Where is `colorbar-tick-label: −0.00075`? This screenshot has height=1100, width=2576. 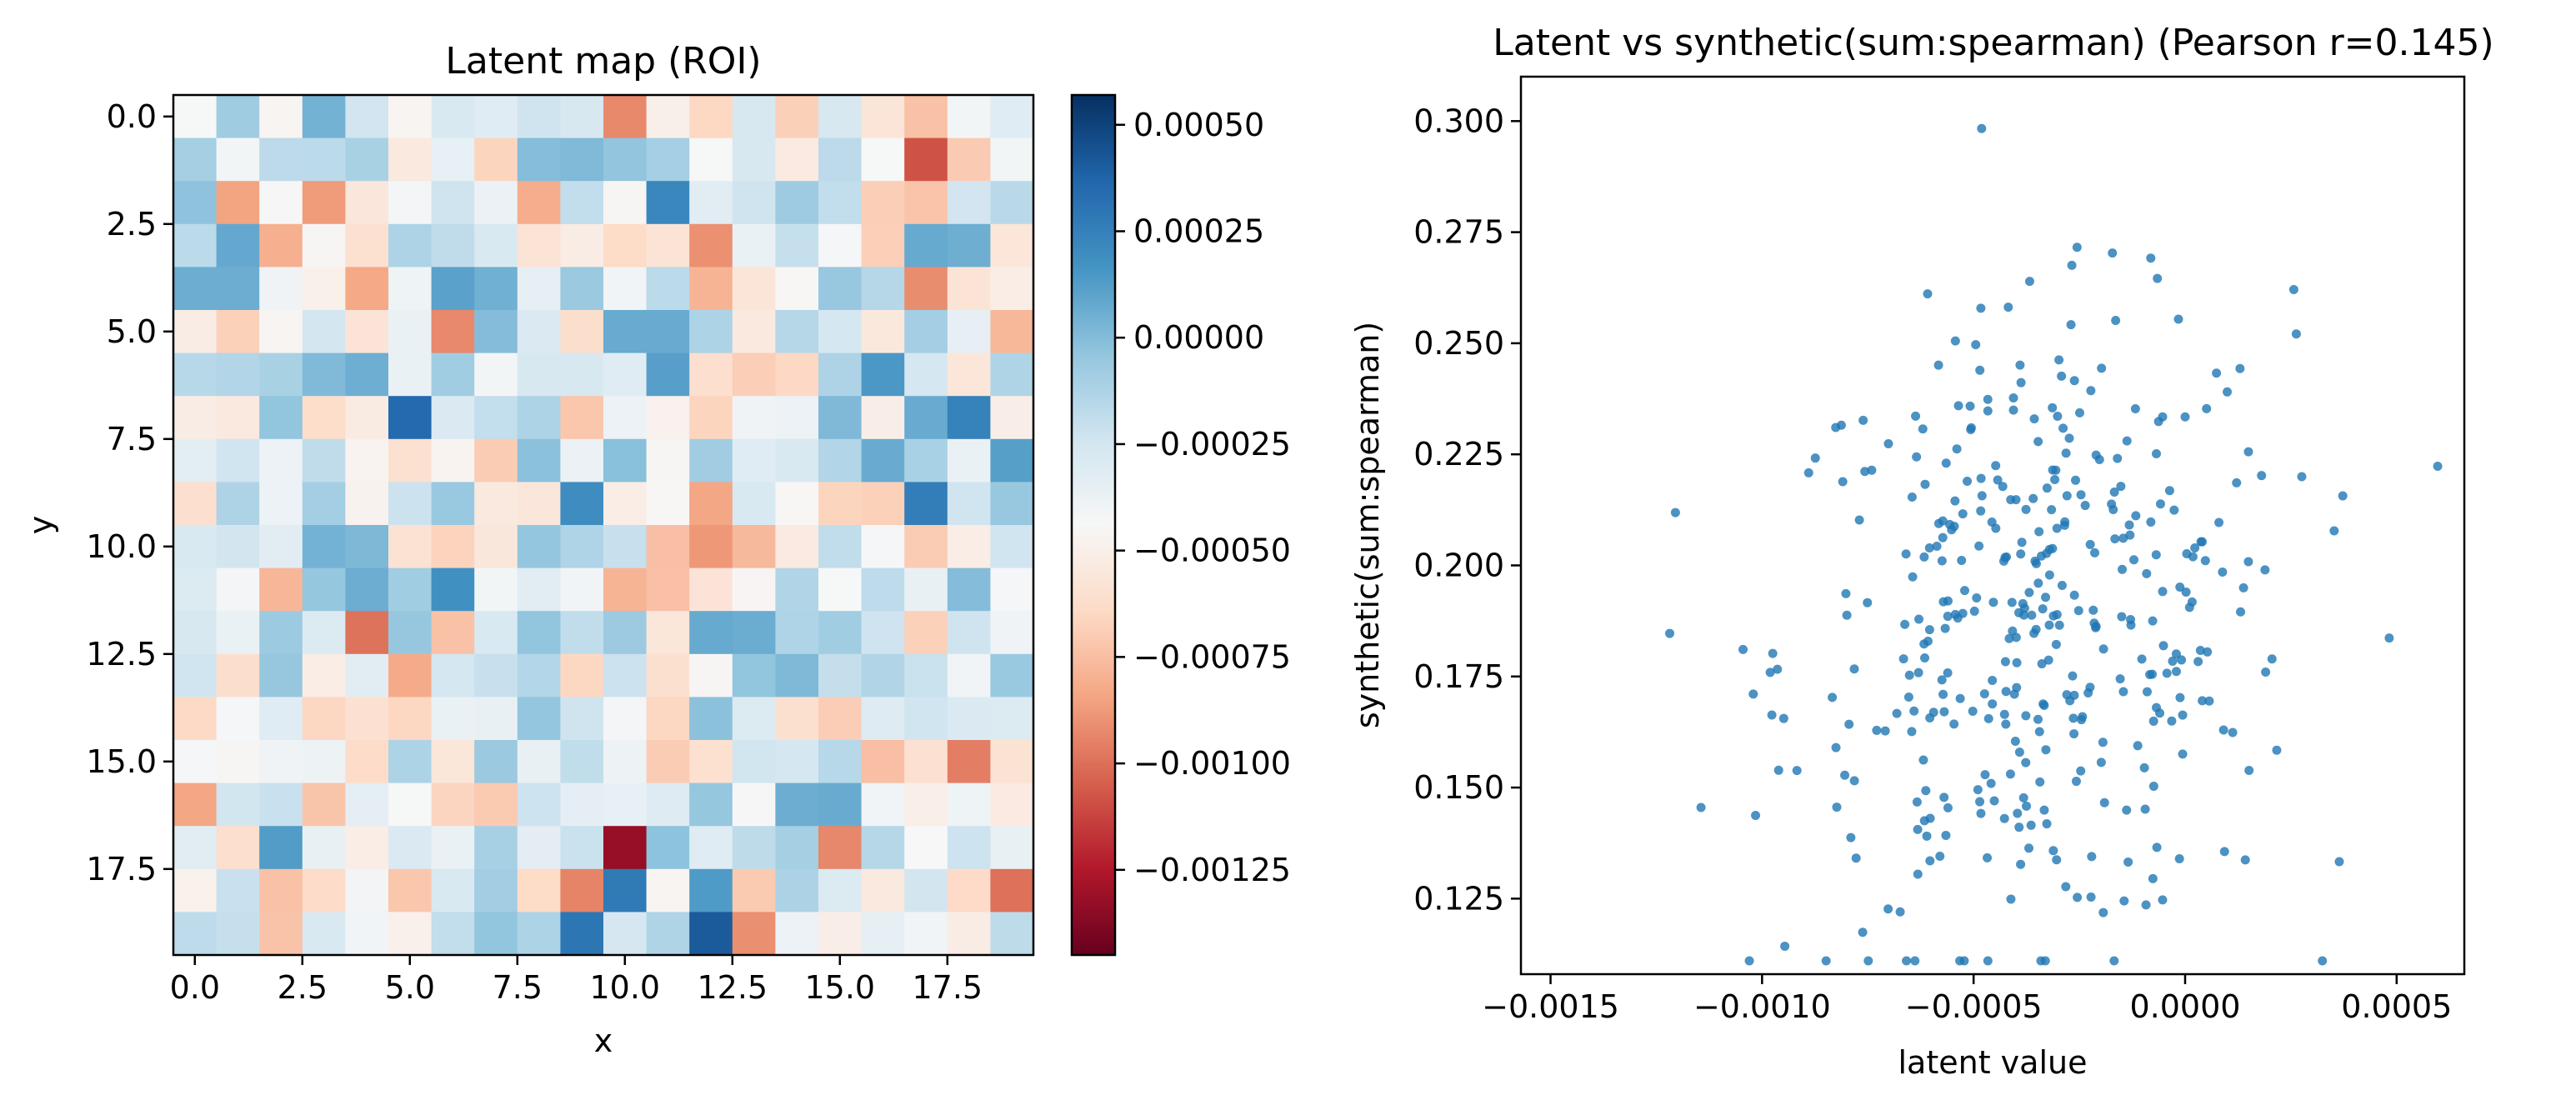
colorbar-tick-label: −0.00075 is located at coordinates (1212, 656).